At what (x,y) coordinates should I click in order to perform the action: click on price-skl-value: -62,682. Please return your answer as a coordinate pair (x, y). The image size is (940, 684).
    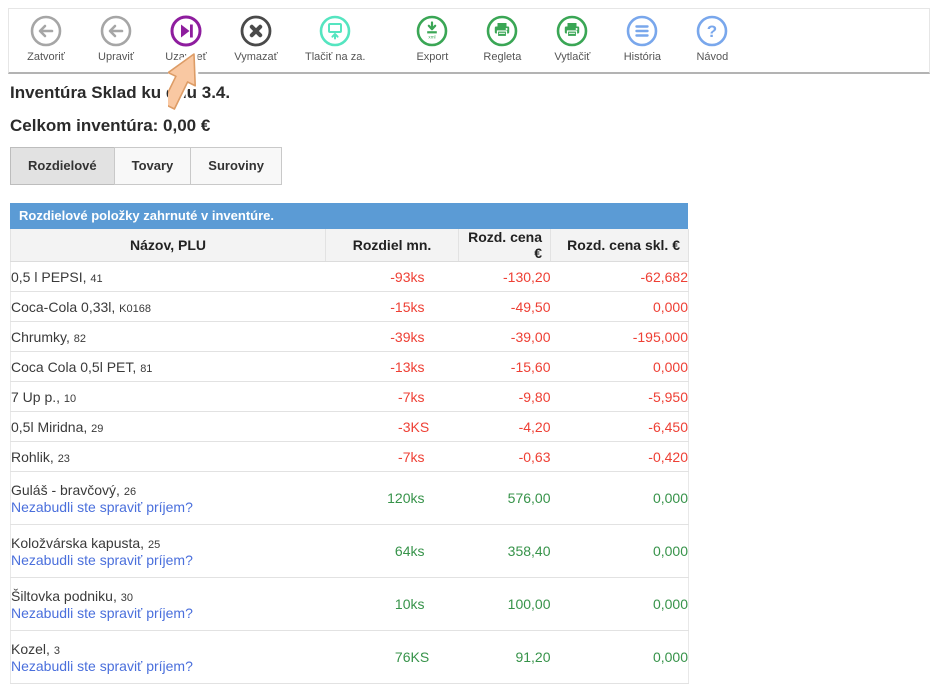
    Looking at the image, I should click on (619, 276).